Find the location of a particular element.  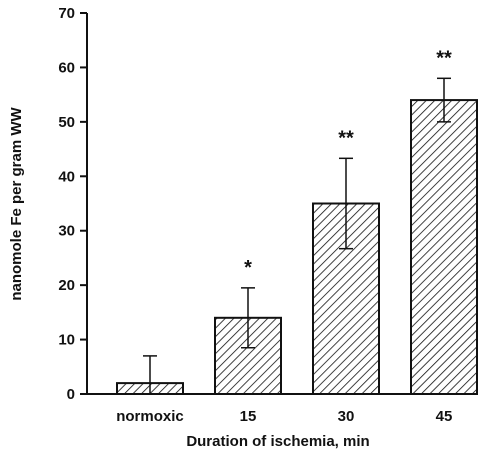

x-tick-label: 30 is located at coordinates (346, 416).